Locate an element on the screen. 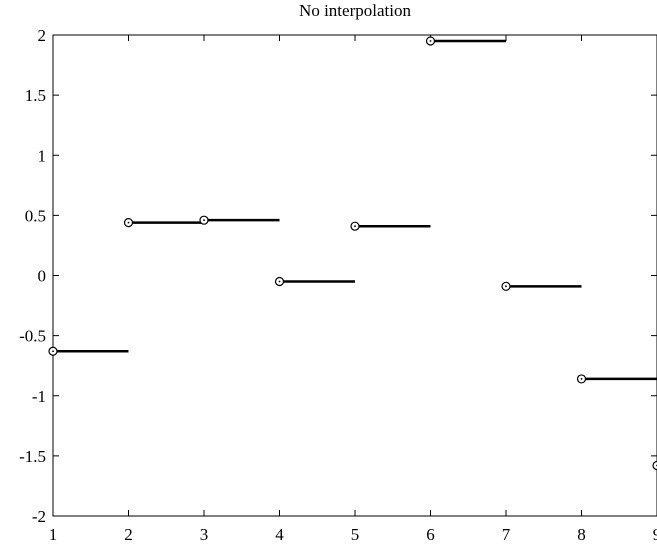 The image size is (657, 548). y-tick-label: -1 is located at coordinates (39, 396).